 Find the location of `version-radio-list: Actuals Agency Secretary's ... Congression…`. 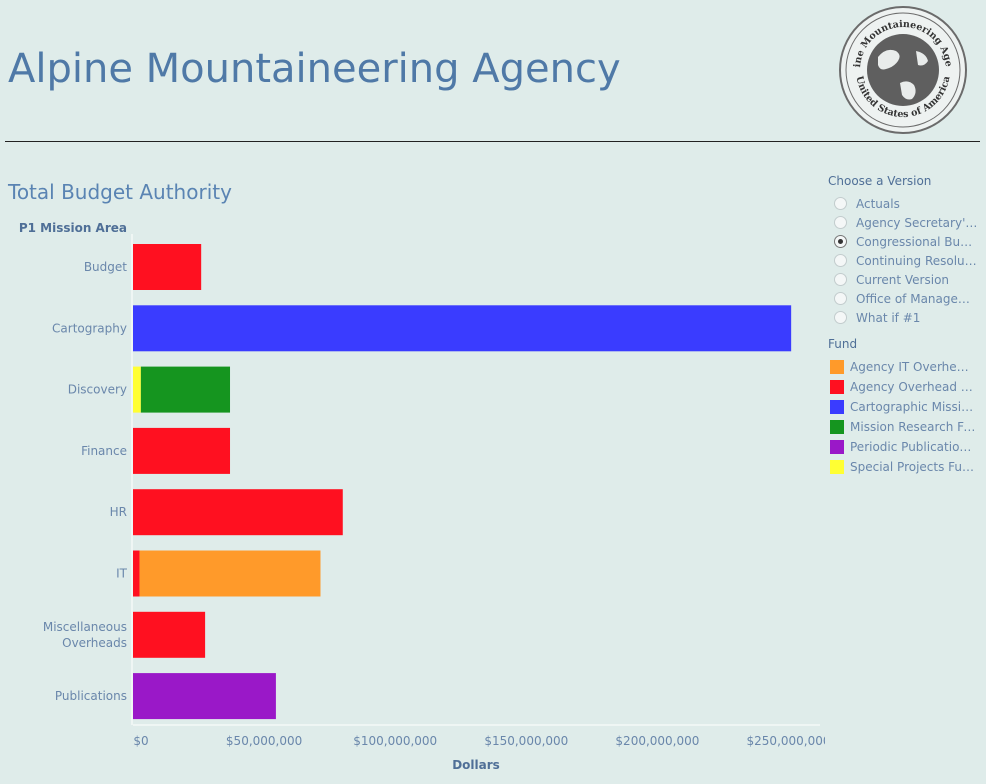

version-radio-list: Actuals Agency Secretary's ... Congression… is located at coordinates (905, 260).